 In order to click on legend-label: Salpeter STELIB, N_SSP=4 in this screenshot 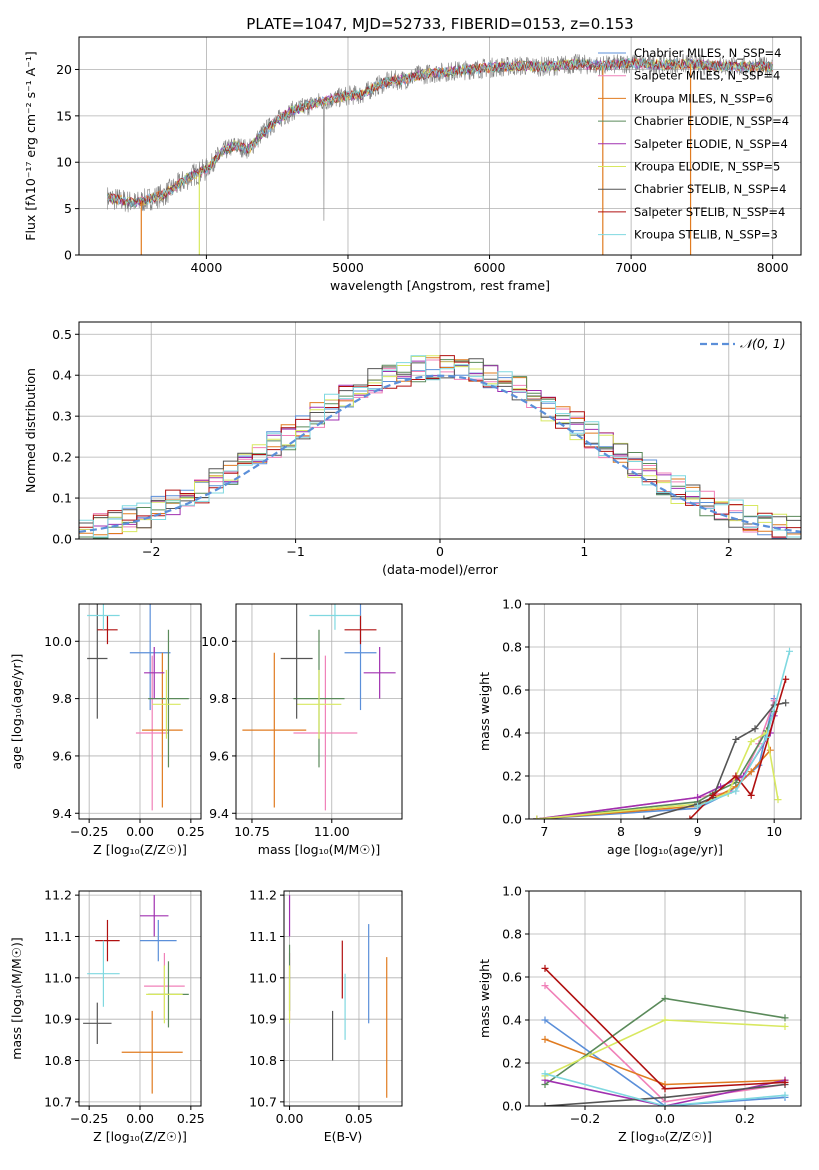, I will do `click(709, 212)`.